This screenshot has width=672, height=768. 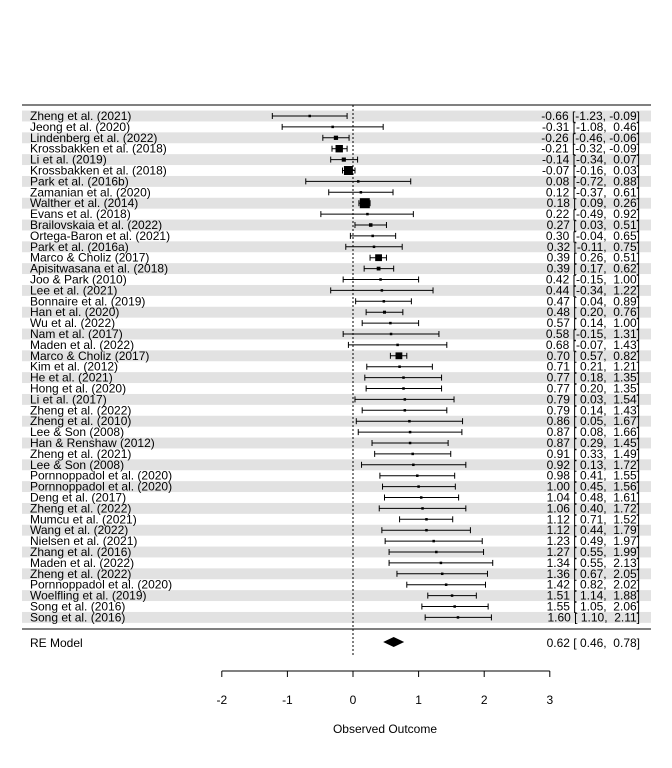 What do you see at coordinates (78, 280) in the screenshot?
I see `study-label: Joo & Park (2010)` at bounding box center [78, 280].